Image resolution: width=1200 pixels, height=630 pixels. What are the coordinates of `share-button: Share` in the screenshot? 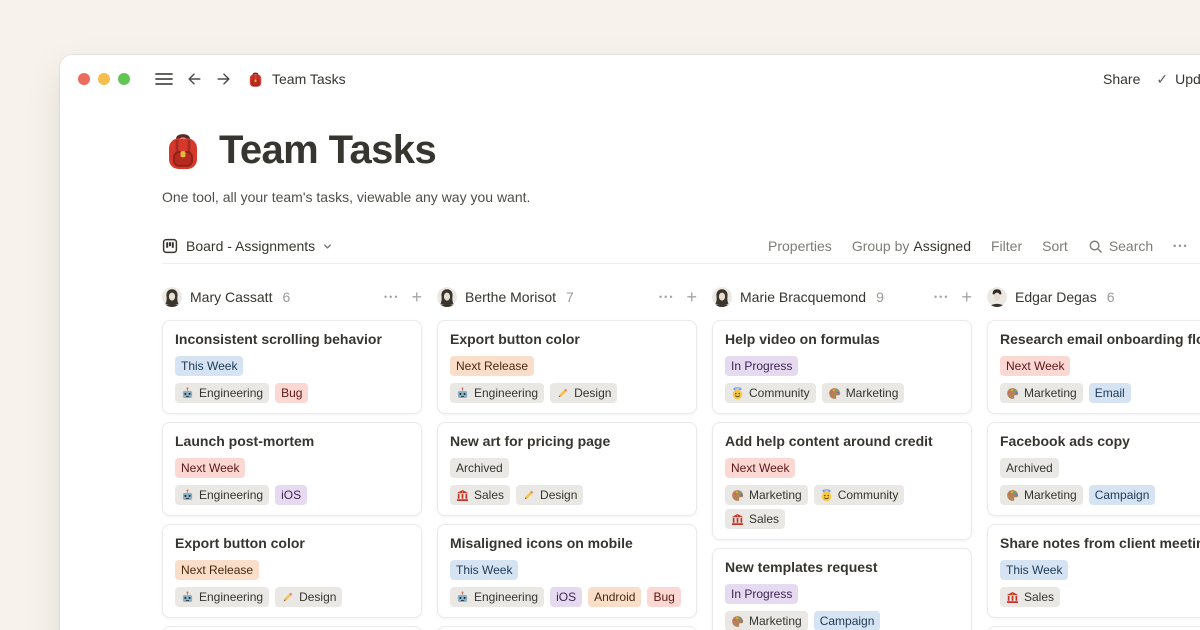 It's located at (1122, 79).